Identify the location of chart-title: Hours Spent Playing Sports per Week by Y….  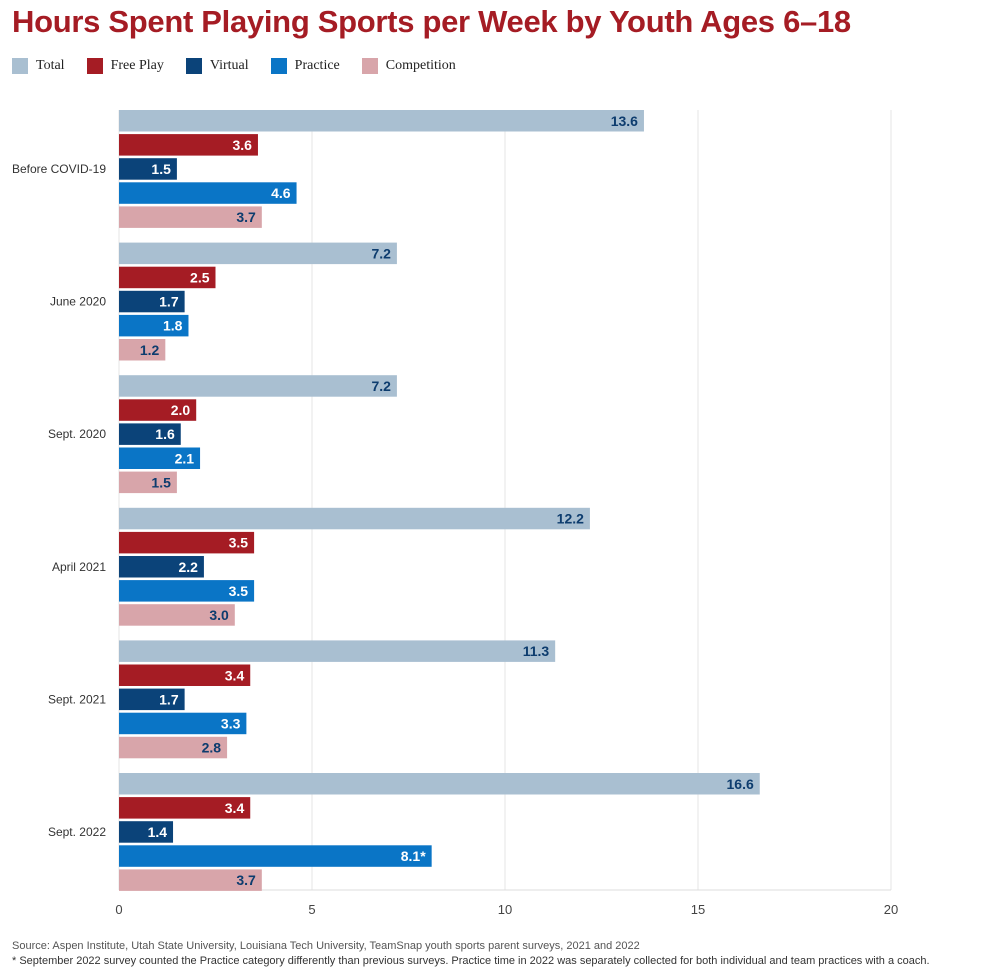
(431, 21).